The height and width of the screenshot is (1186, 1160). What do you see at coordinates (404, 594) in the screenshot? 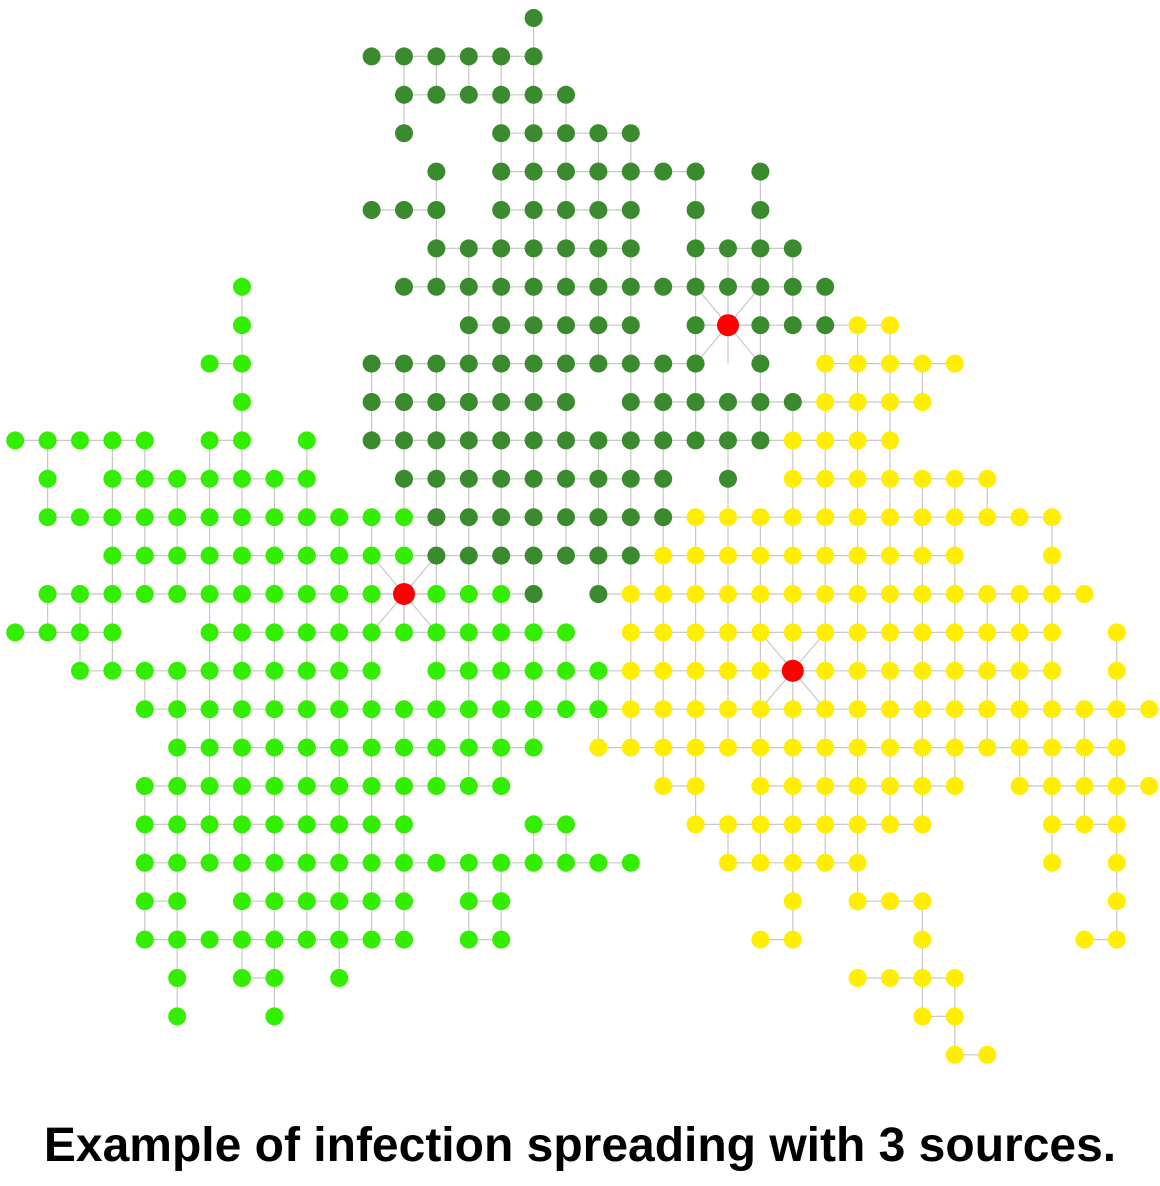
I see `source-node` at bounding box center [404, 594].